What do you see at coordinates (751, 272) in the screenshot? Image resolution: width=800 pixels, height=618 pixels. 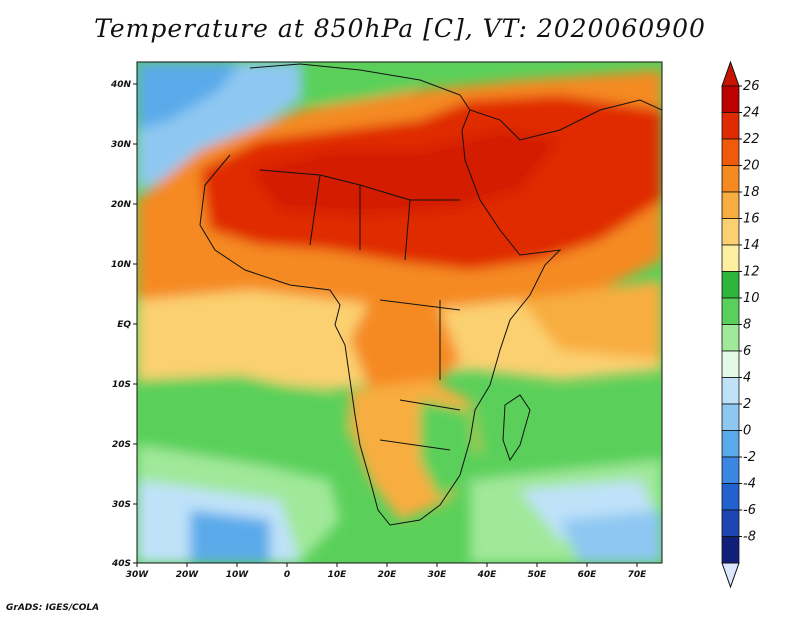 I see `colorbar-label: 12` at bounding box center [751, 272].